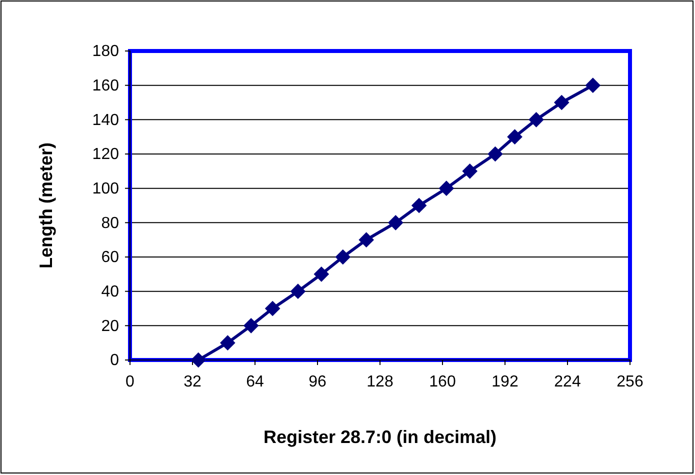  I want to click on x-tick-label: 0, so click(130, 381).